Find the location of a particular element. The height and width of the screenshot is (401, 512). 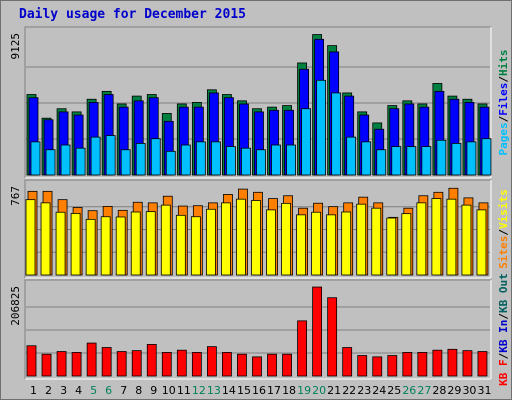

x-tick-label-day-2: 2 is located at coordinates (48, 390).